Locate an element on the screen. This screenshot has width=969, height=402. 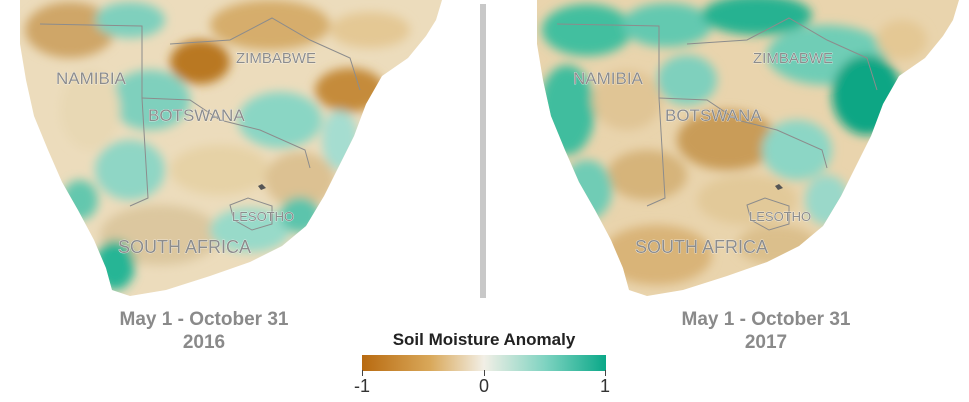
legend-label-min: -1 is located at coordinates (361, 386).